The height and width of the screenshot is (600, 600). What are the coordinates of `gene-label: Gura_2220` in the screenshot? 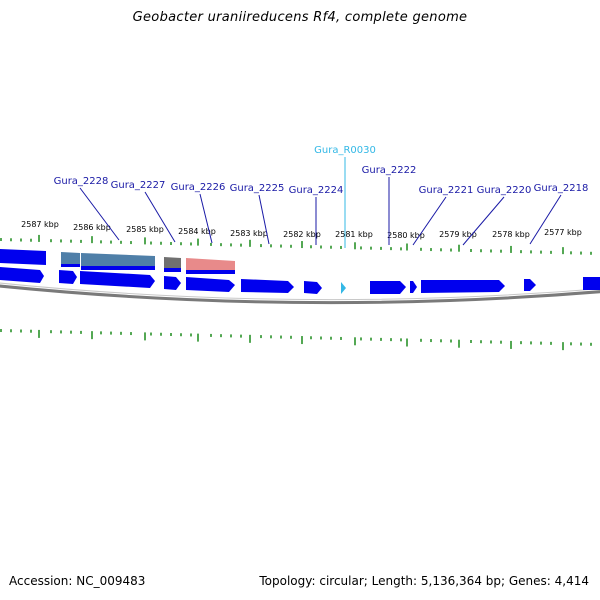 It's located at (504, 190).